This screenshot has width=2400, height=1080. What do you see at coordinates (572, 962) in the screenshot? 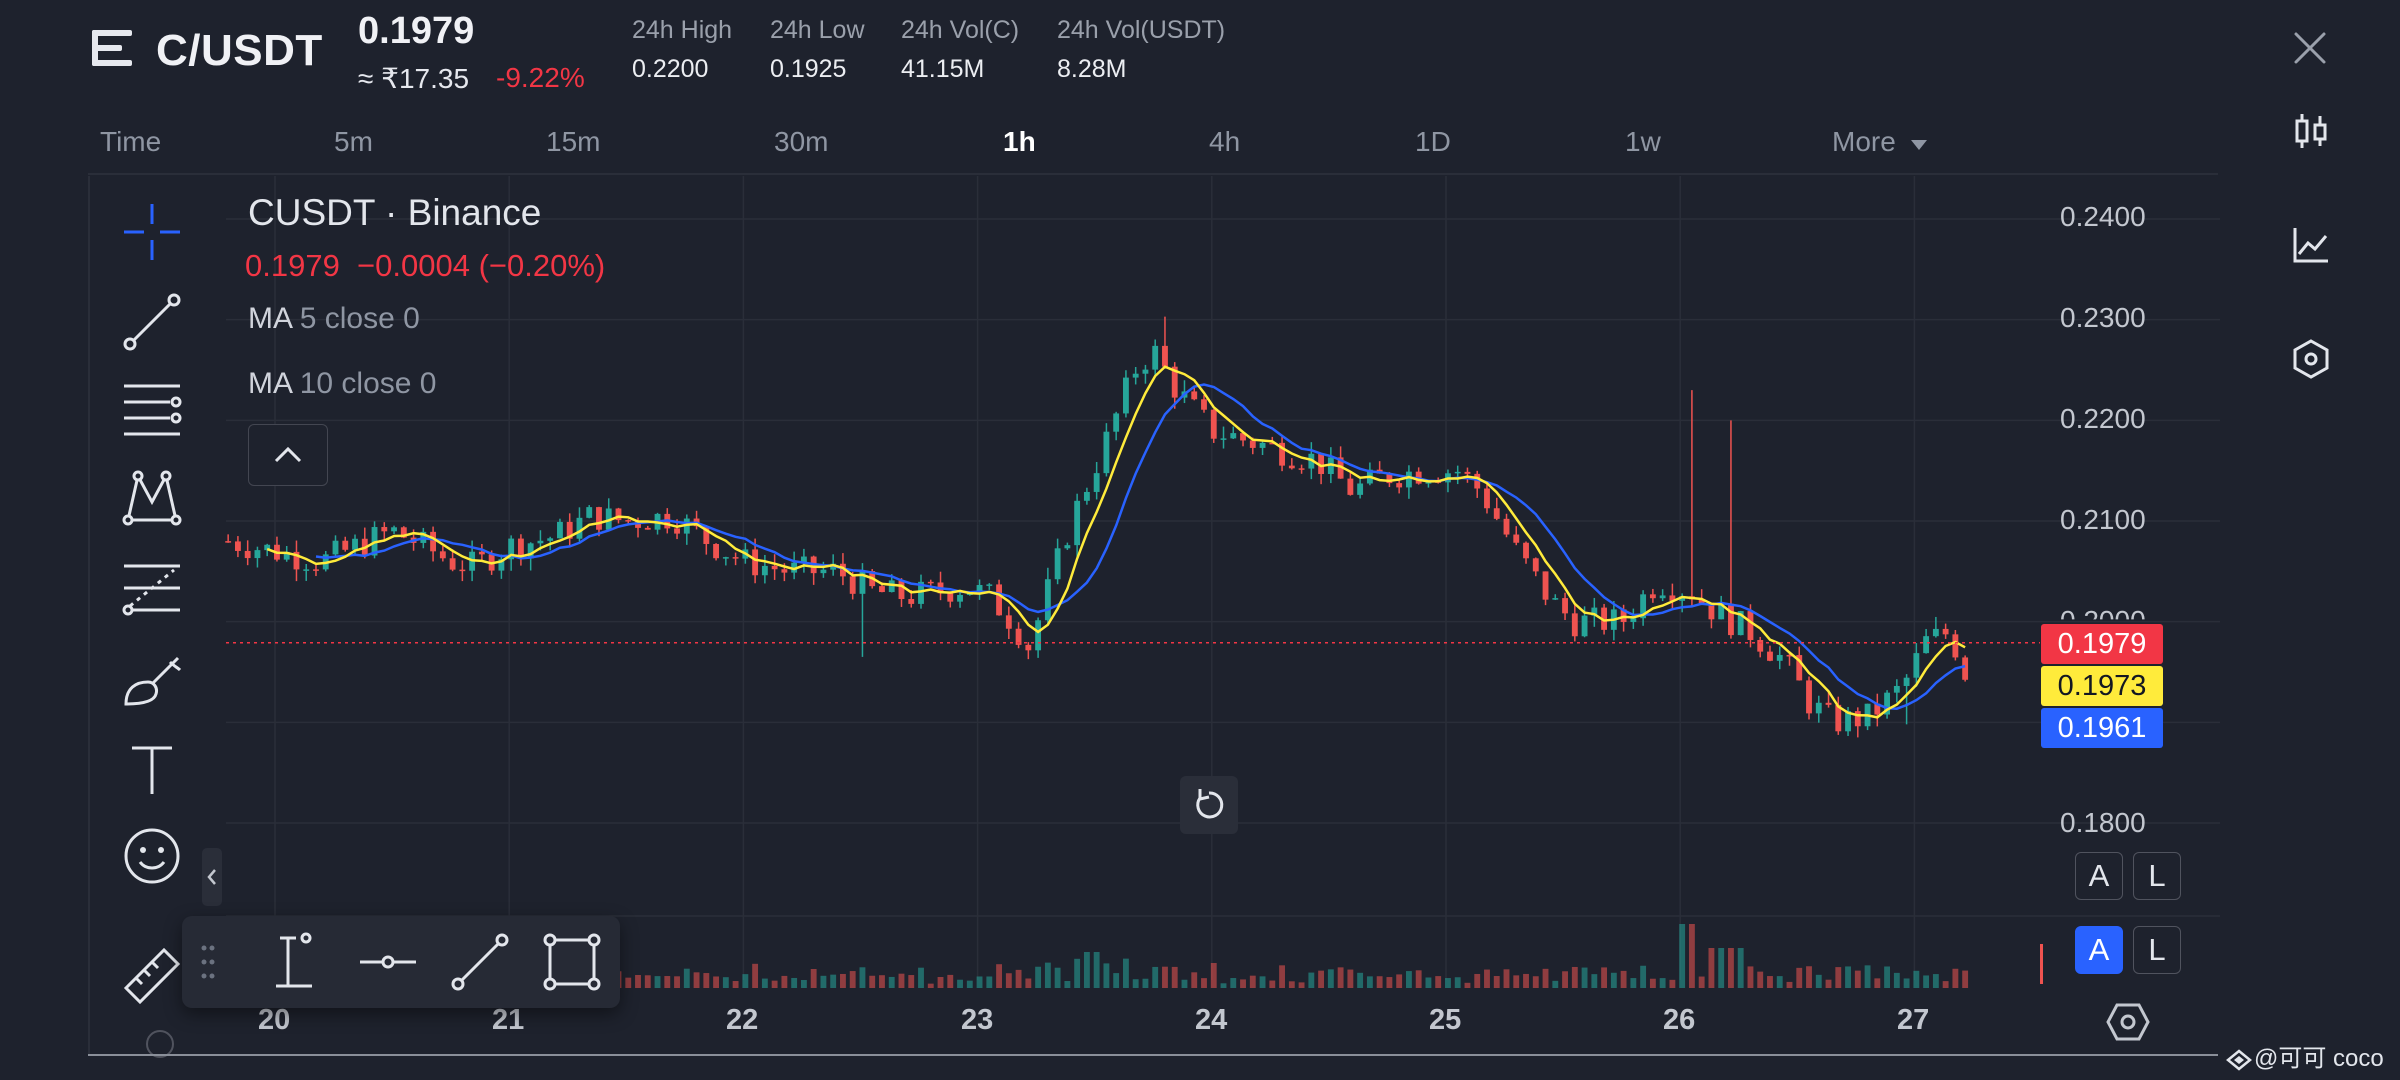
I see `rectangle-tool-icon` at bounding box center [572, 962].